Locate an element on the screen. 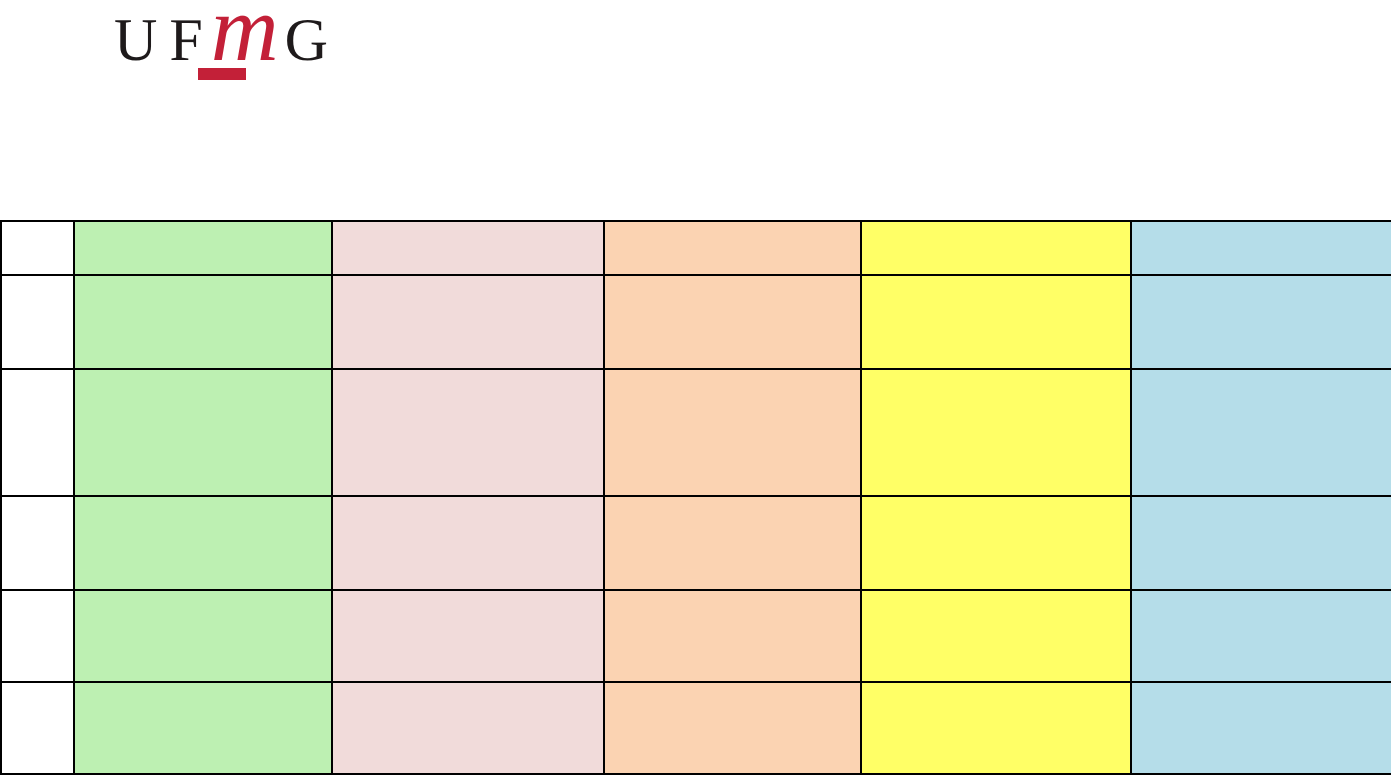 This screenshot has height=777, width=1391. logo-letter-m: m is located at coordinates (244, 40).